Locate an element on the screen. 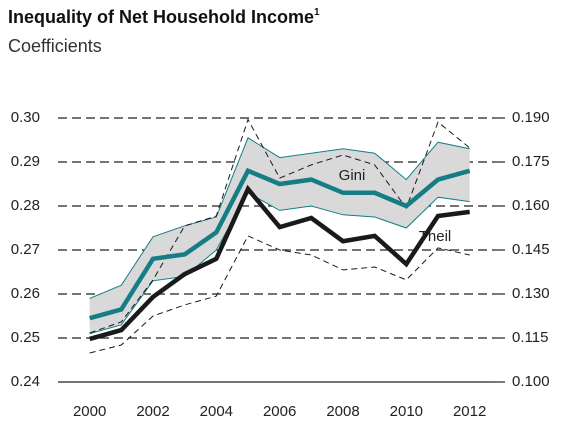 The width and height of the screenshot is (562, 429). chart-title: Inequality of Net Household Income1 is located at coordinates (164, 17).